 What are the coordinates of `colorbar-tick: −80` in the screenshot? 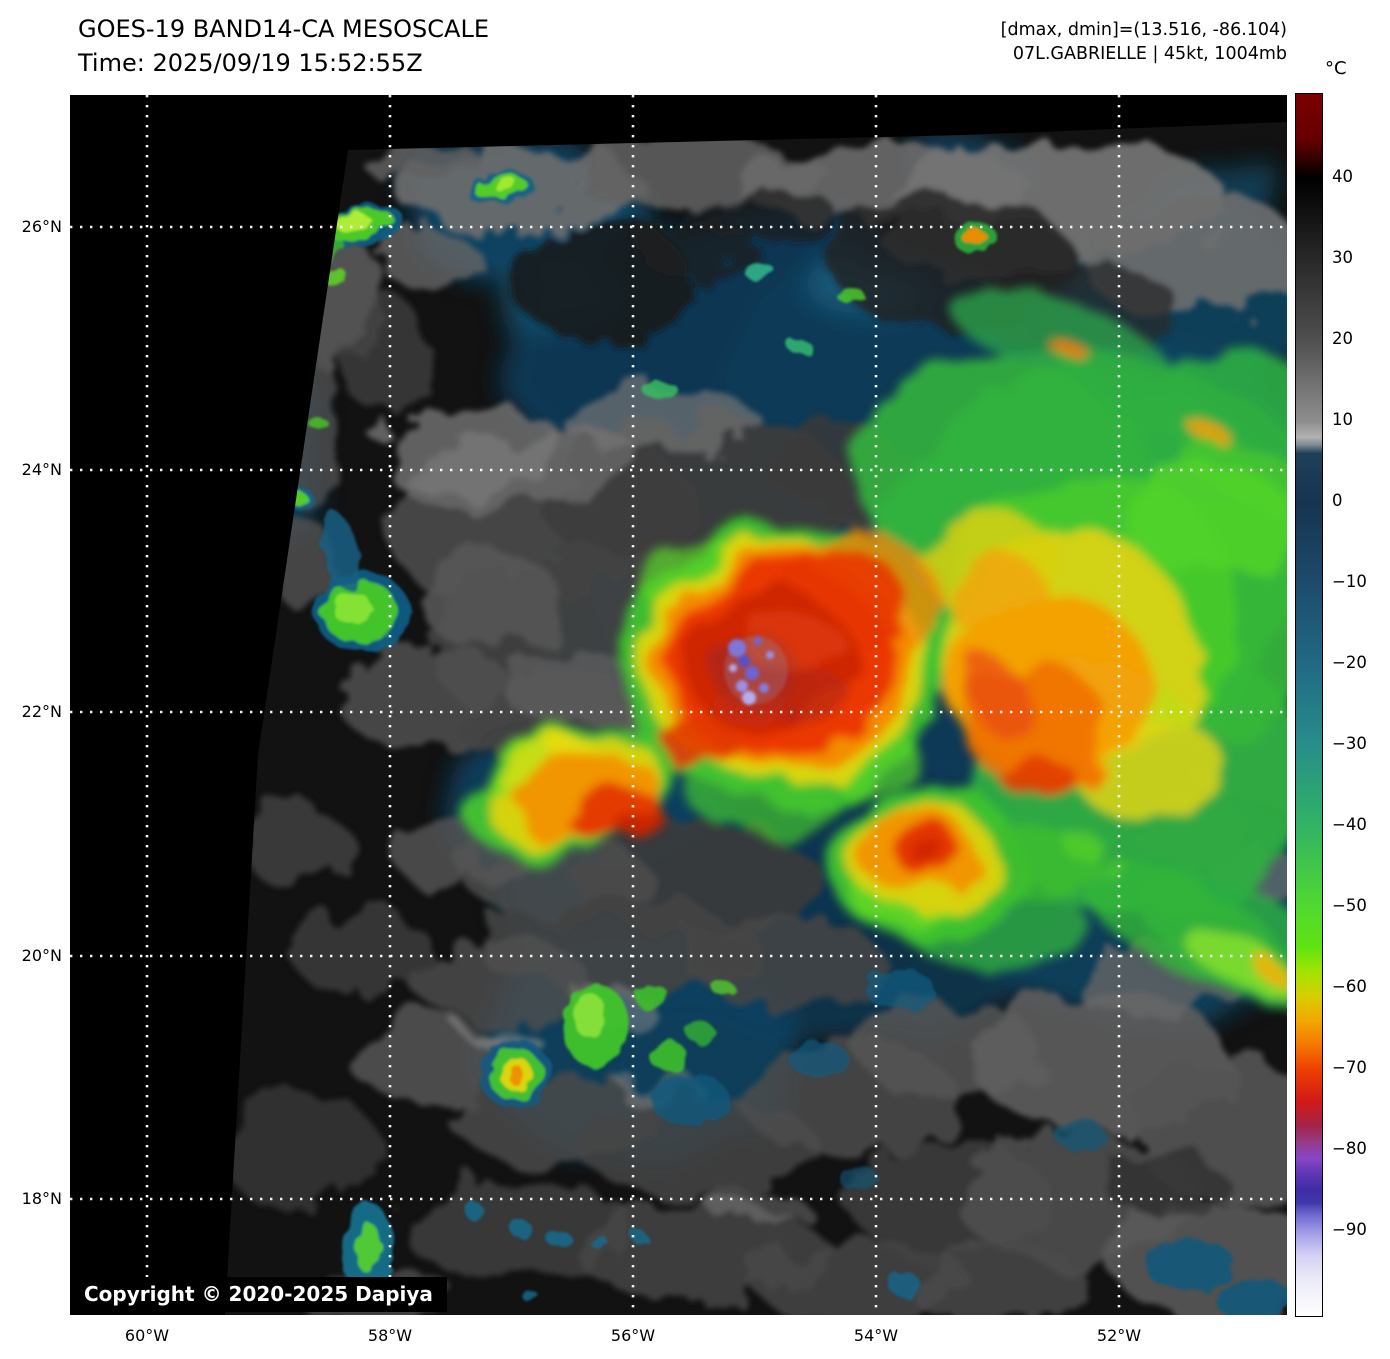 It's located at (1349, 1148).